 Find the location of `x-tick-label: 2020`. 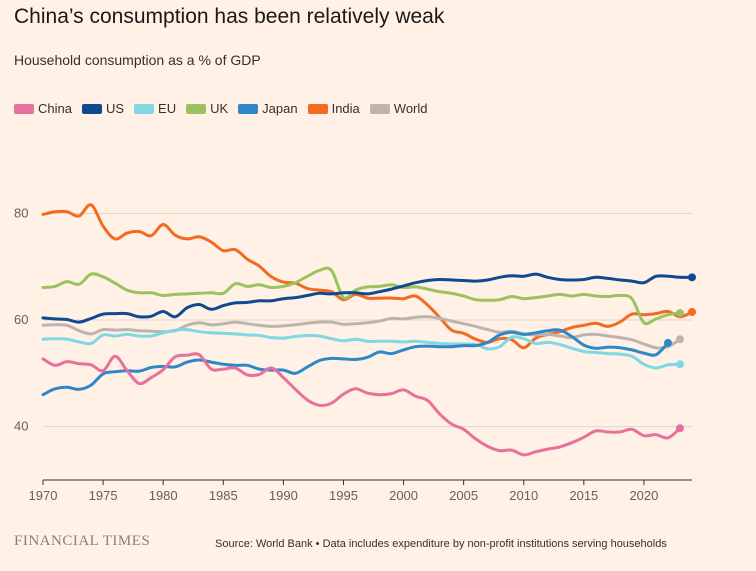

x-tick-label: 2020 is located at coordinates (643, 495).